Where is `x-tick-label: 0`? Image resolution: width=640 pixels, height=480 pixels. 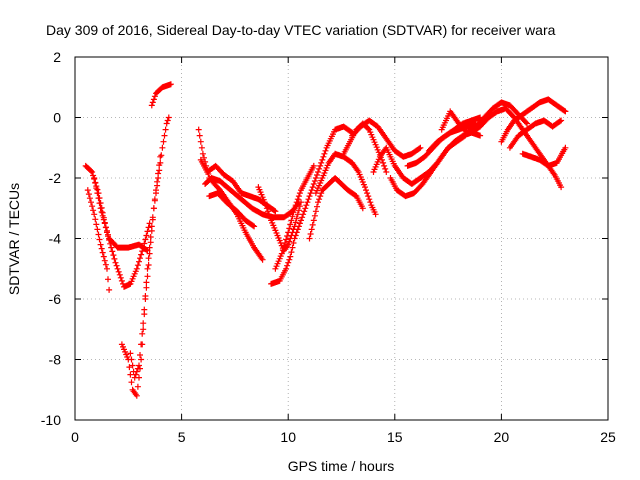 x-tick-label: 0 is located at coordinates (75, 437).